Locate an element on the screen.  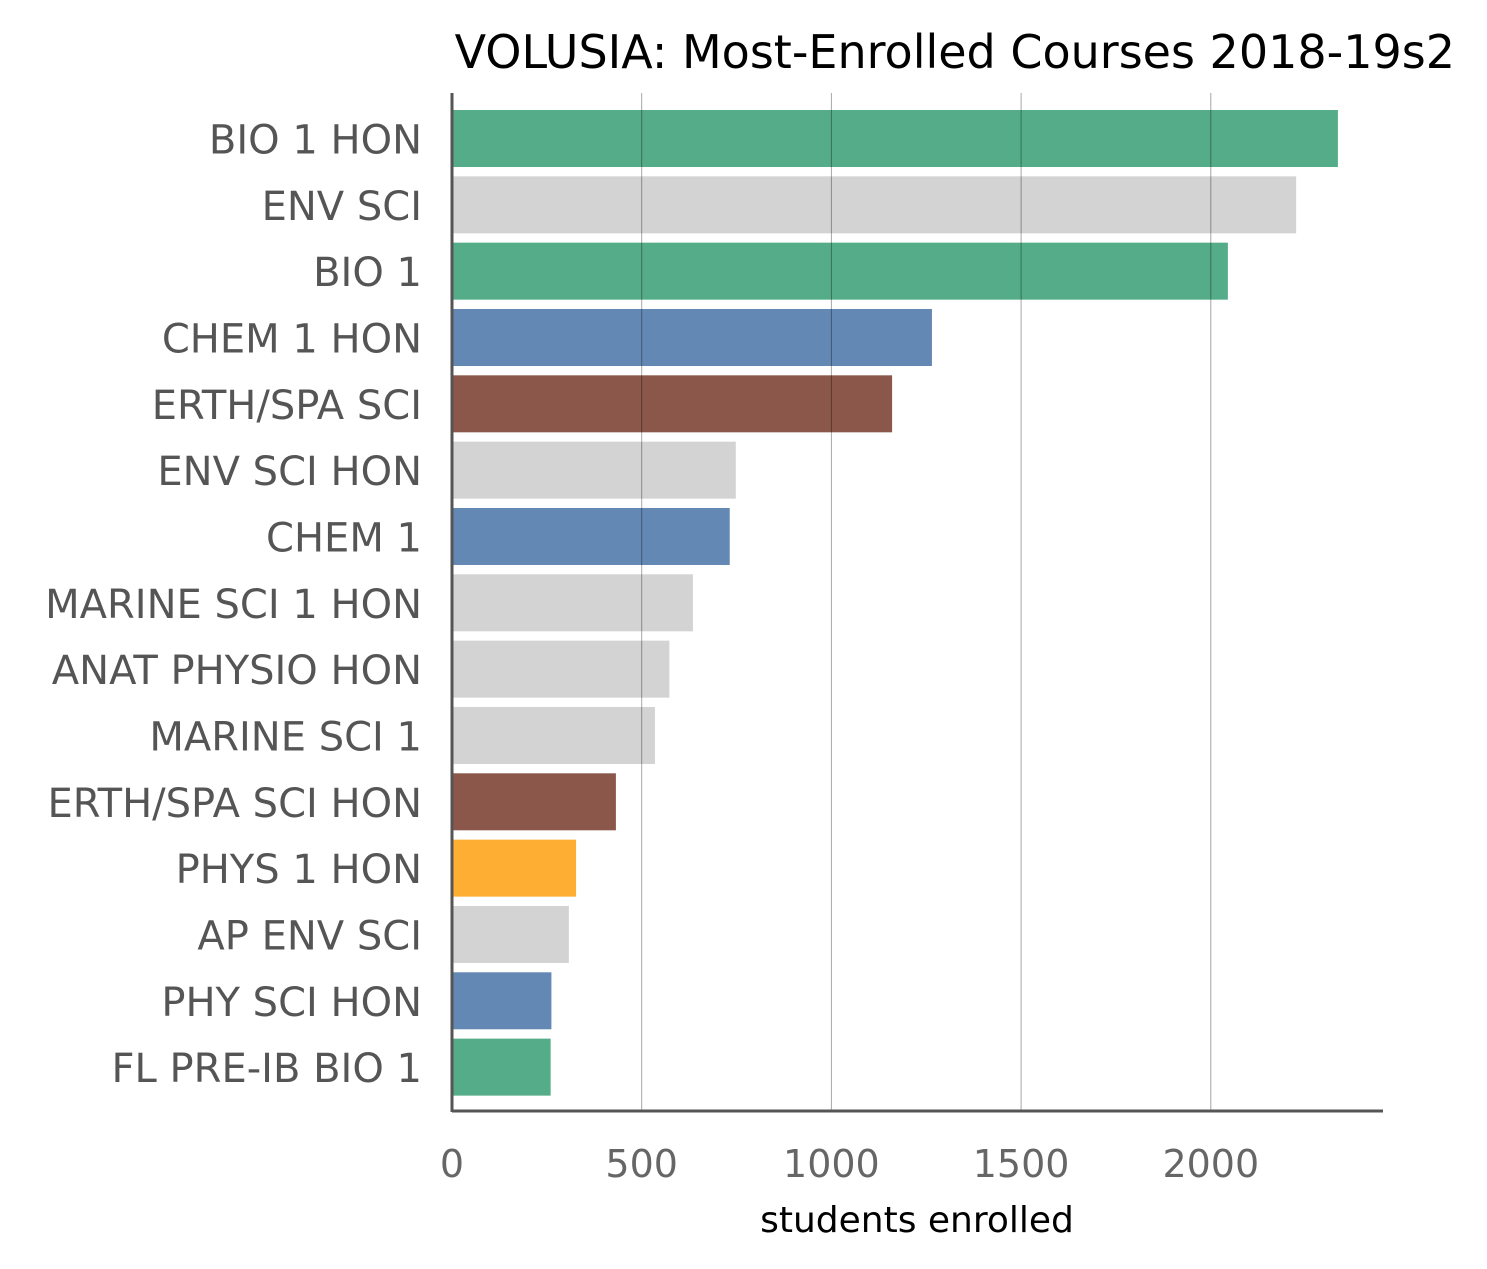
x-tick-label: 1000 is located at coordinates (831, 1164).